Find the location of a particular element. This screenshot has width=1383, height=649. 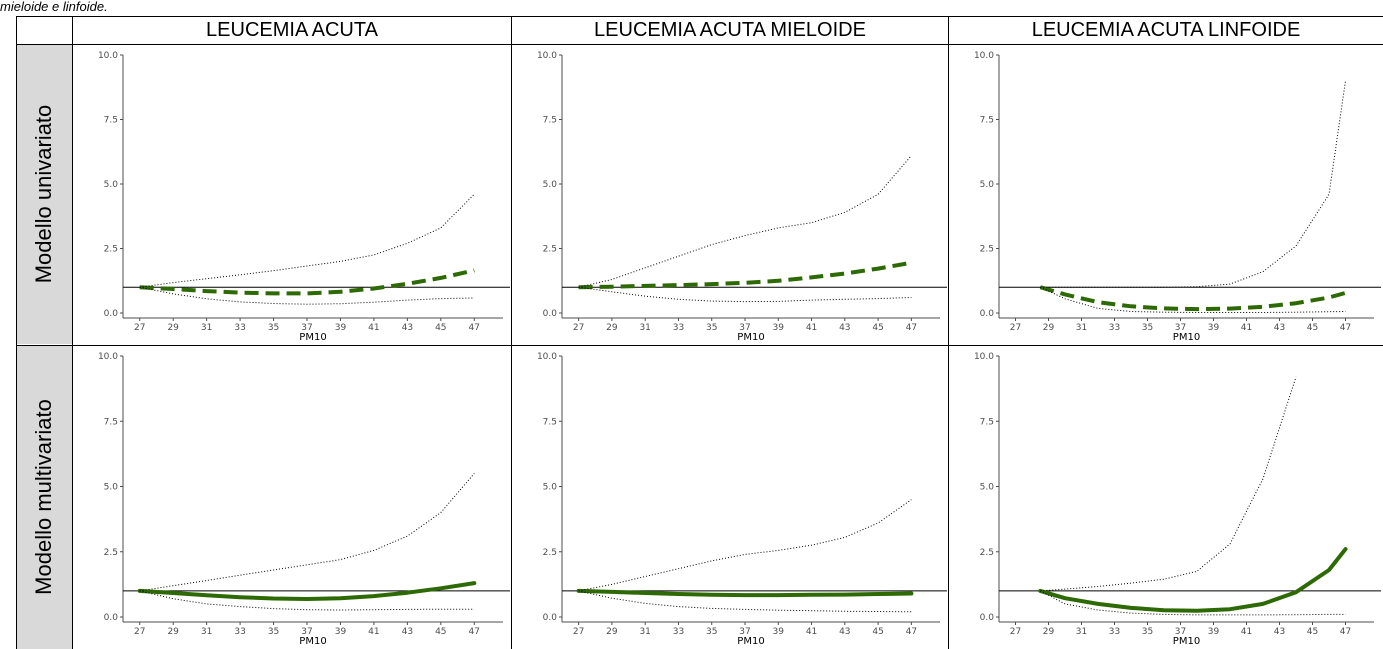

row-label-univariate: Modello univariato is located at coordinates (43, 194).